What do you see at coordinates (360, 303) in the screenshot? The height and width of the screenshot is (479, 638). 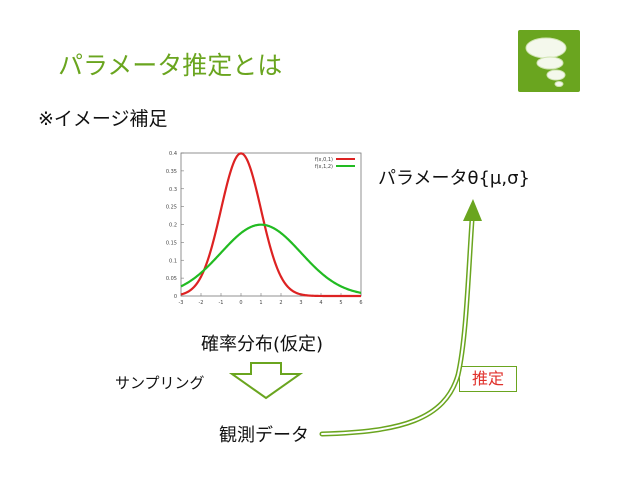 I see `x-tick-label: 6` at bounding box center [360, 303].